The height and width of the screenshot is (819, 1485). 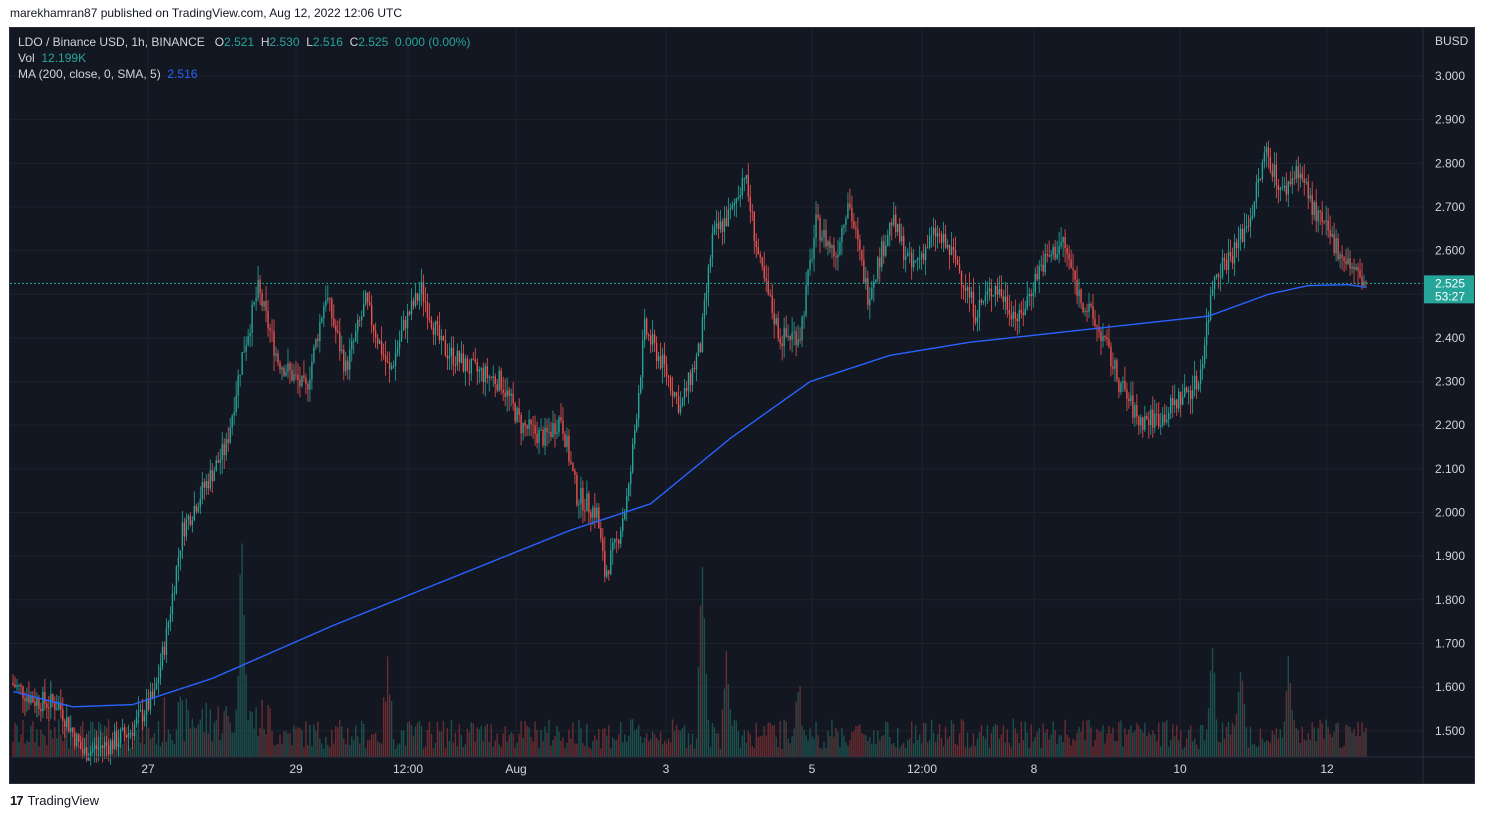 I want to click on price-tick-label: 1.800, so click(x=1450, y=600).